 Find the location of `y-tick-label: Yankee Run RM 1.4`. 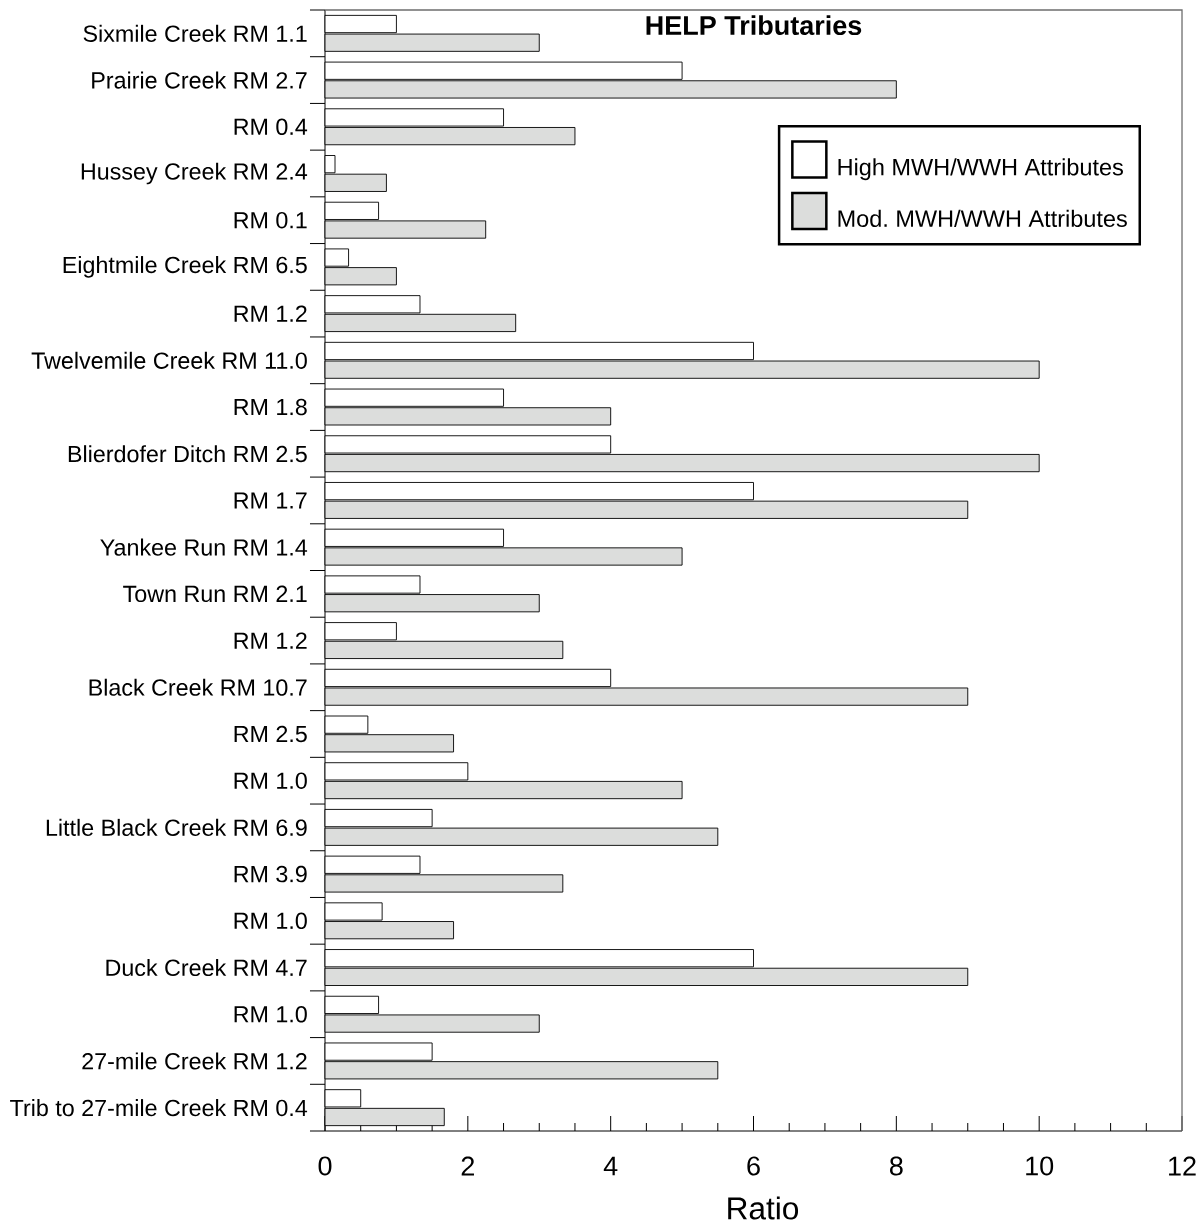

y-tick-label: Yankee Run RM 1.4 is located at coordinates (204, 547).